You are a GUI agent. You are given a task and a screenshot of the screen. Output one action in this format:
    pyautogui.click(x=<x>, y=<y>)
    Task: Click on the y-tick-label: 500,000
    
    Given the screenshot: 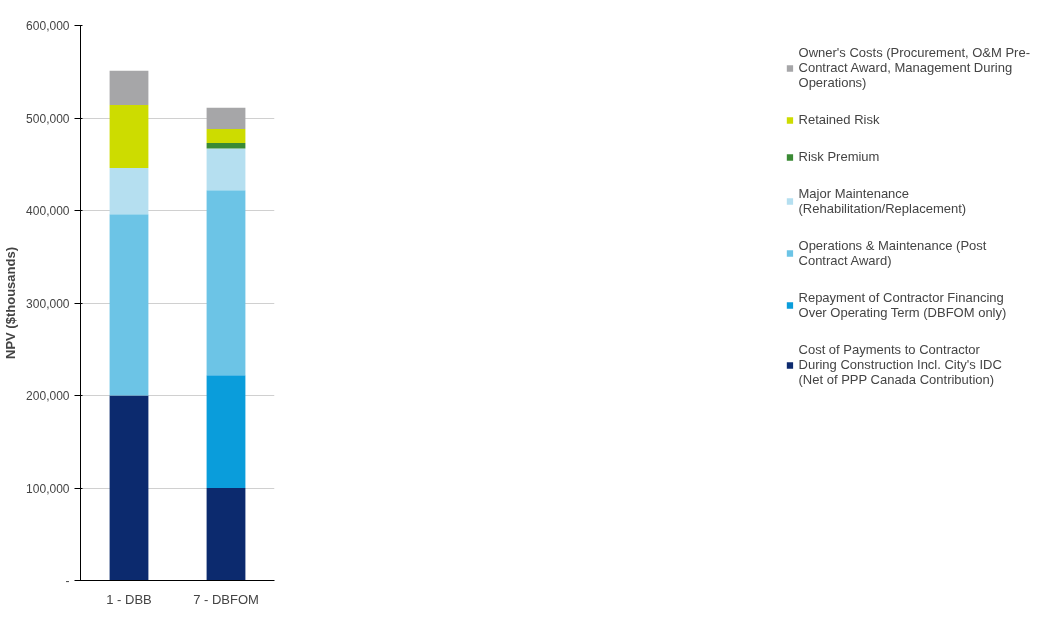 What is the action you would take?
    pyautogui.click(x=48, y=118)
    